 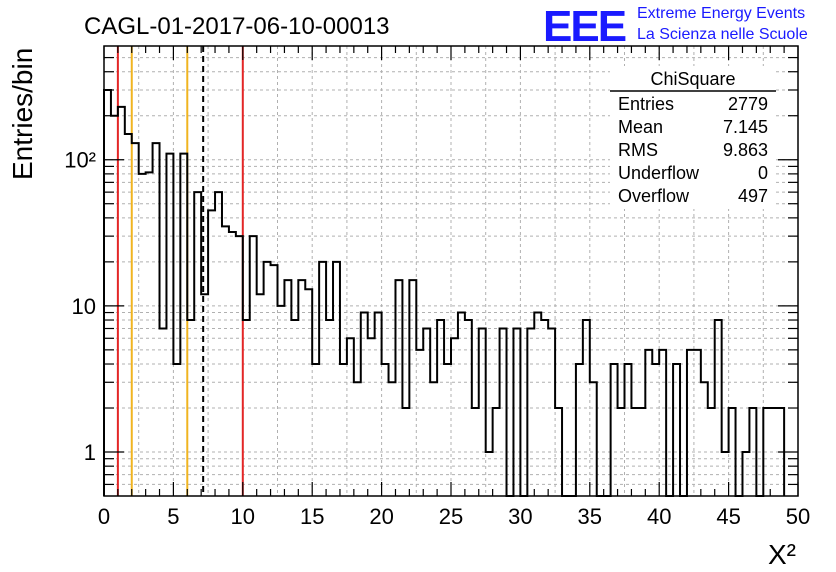 I want to click on x-tick-label: 30, so click(x=520, y=516).